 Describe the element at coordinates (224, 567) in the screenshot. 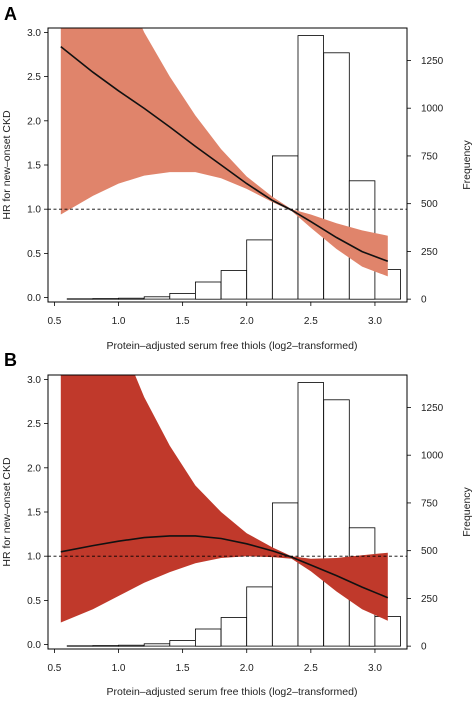

I see `hazard-ratio-line` at that location.